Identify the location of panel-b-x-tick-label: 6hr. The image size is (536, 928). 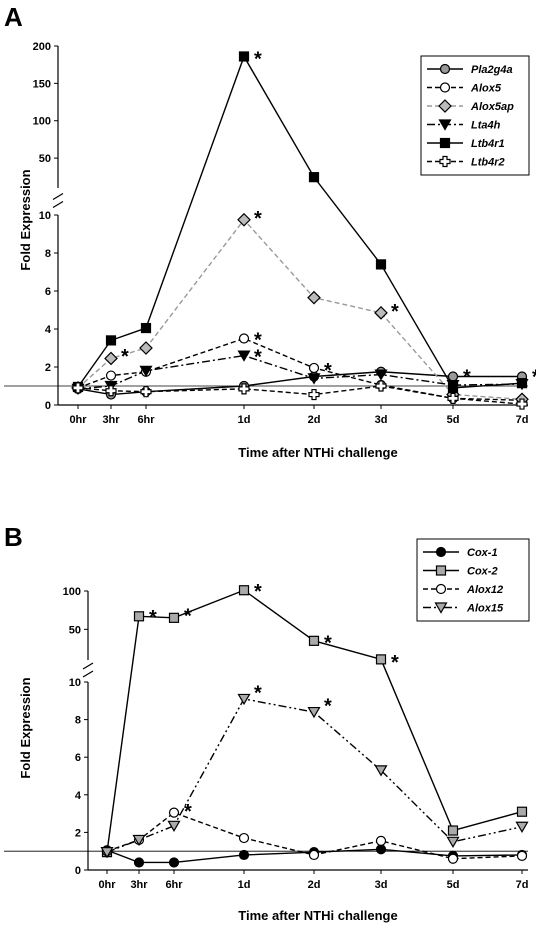
(174, 885).